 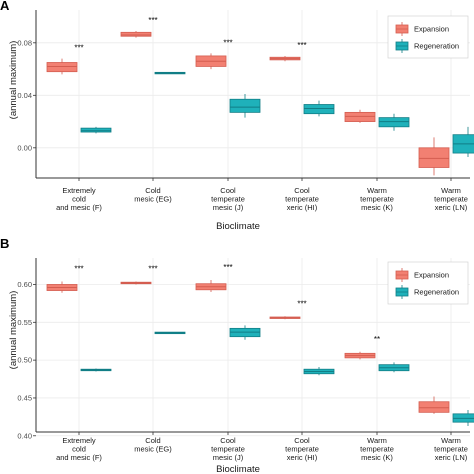 I want to click on y-tick-label: 0.60, so click(x=24, y=284).